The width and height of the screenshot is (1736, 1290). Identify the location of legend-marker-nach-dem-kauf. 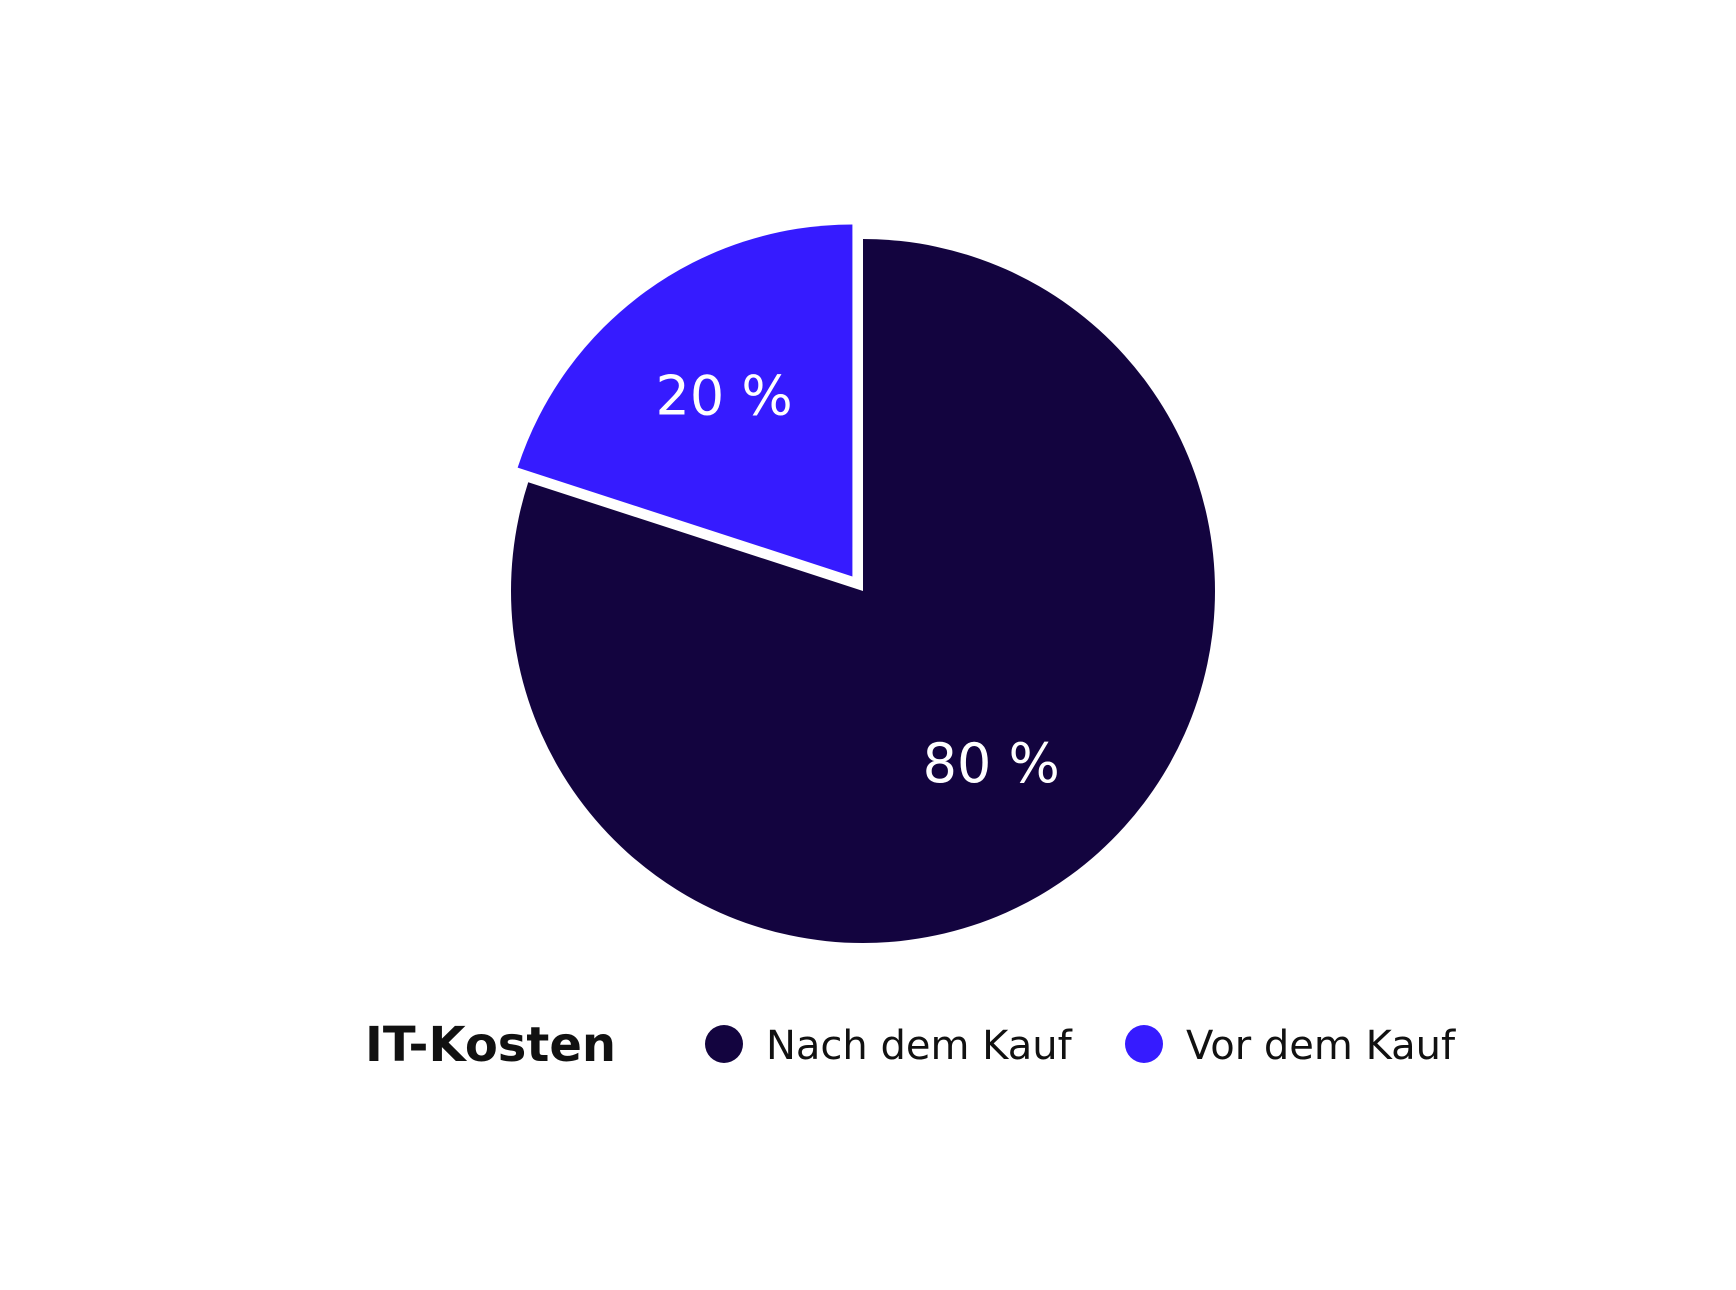
(724, 1044).